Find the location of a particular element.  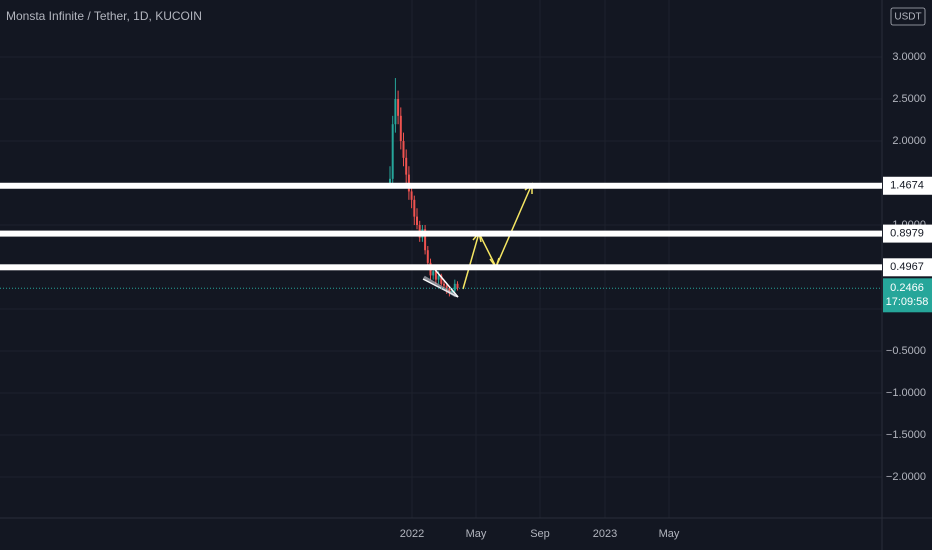

y-tick-label: −2.0000 is located at coordinates (906, 477).